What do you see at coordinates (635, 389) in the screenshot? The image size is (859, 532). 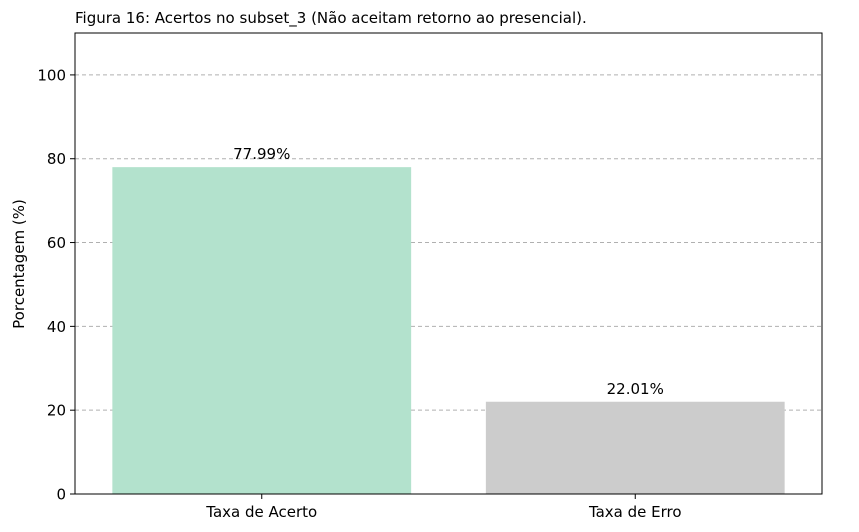 I see `data-label: 22.01%` at bounding box center [635, 389].